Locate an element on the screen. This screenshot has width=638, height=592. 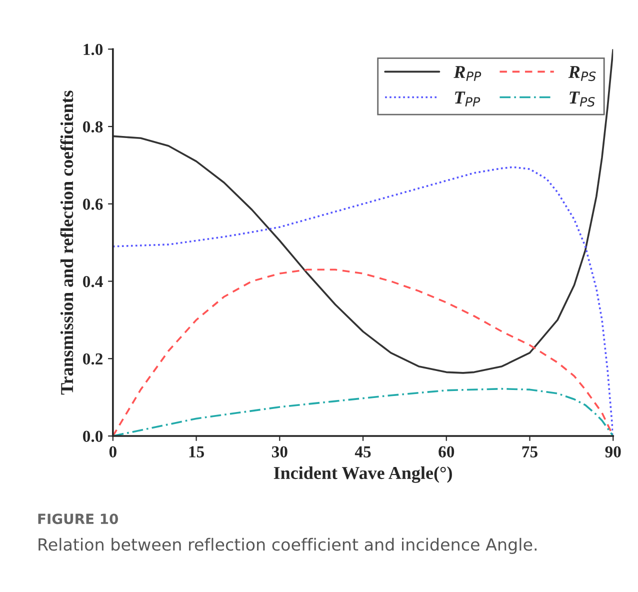
x-tick-label: 45 is located at coordinates (362, 452).